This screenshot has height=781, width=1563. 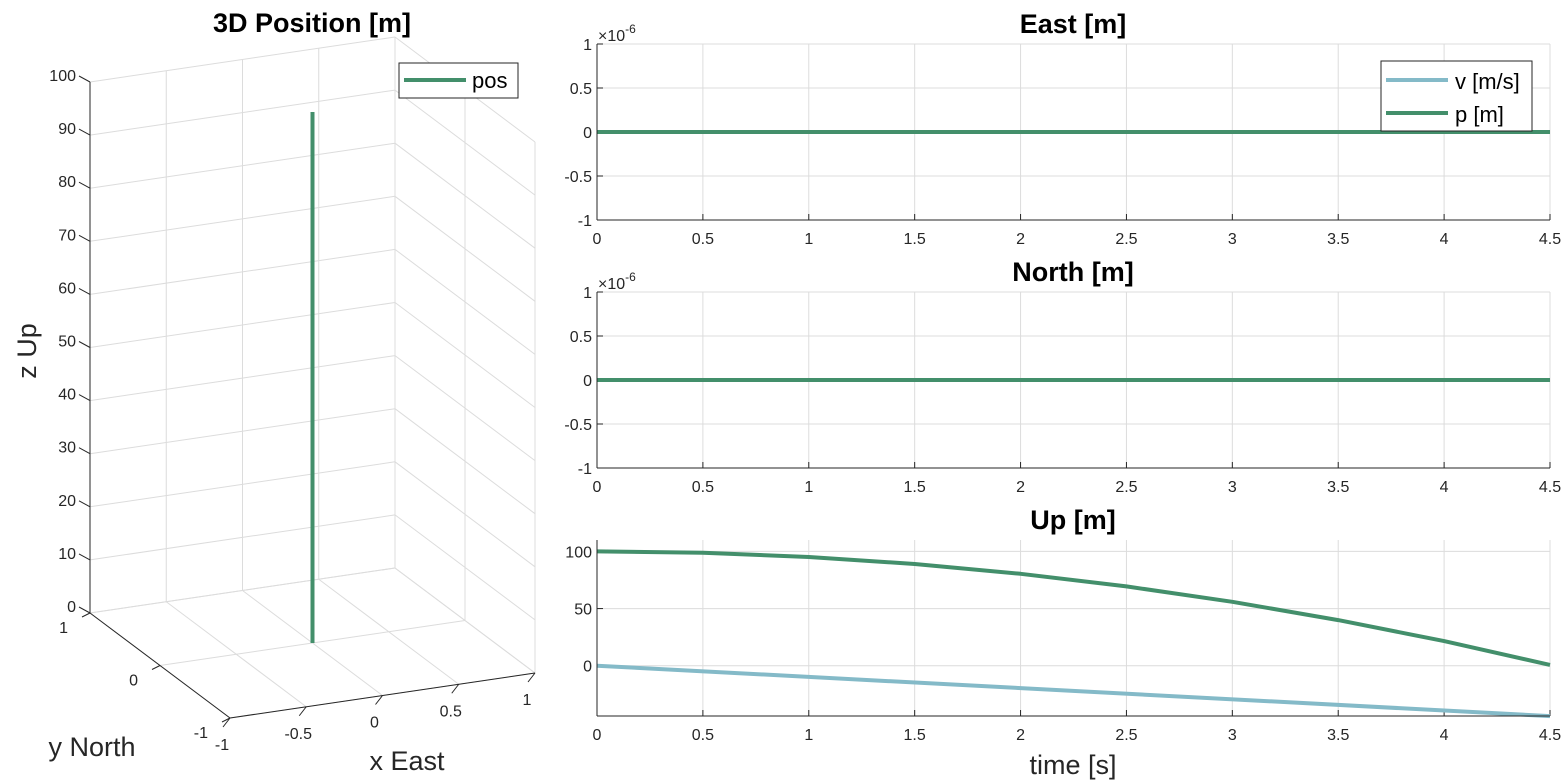 What do you see at coordinates (489, 80) in the screenshot?
I see `legend-label-pos: pos` at bounding box center [489, 80].